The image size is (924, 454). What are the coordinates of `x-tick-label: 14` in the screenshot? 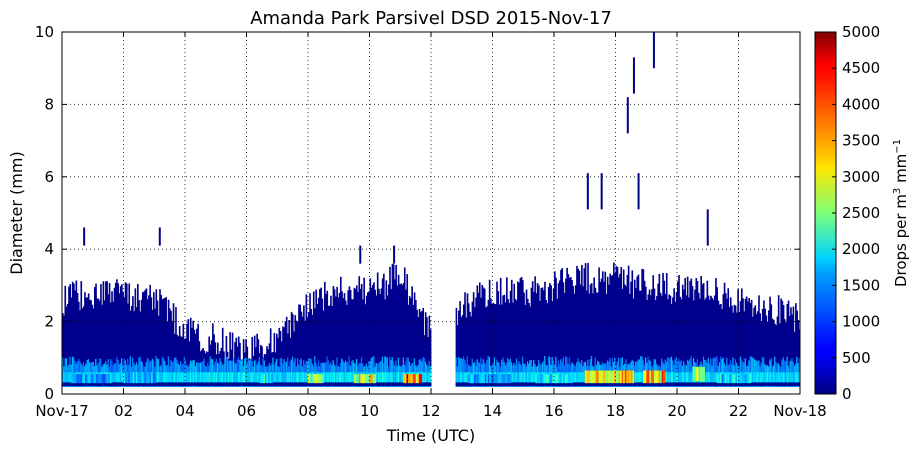 It's located at (492, 411).